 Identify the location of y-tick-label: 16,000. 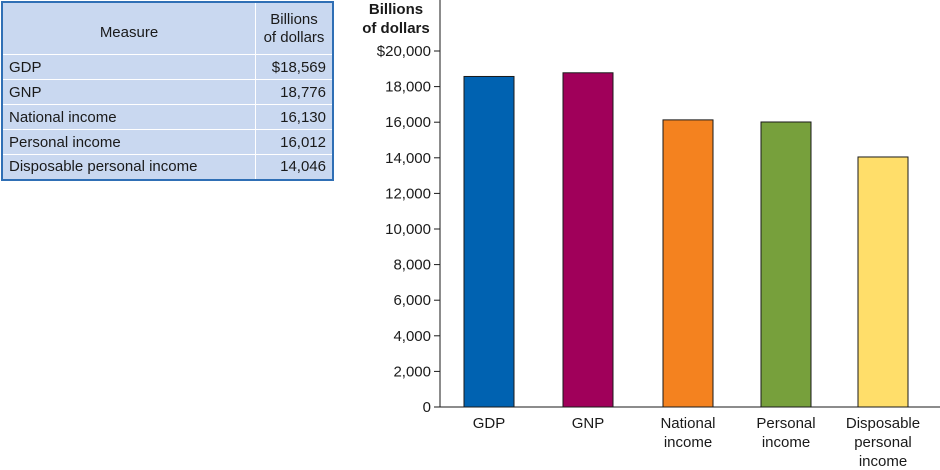
(408, 122).